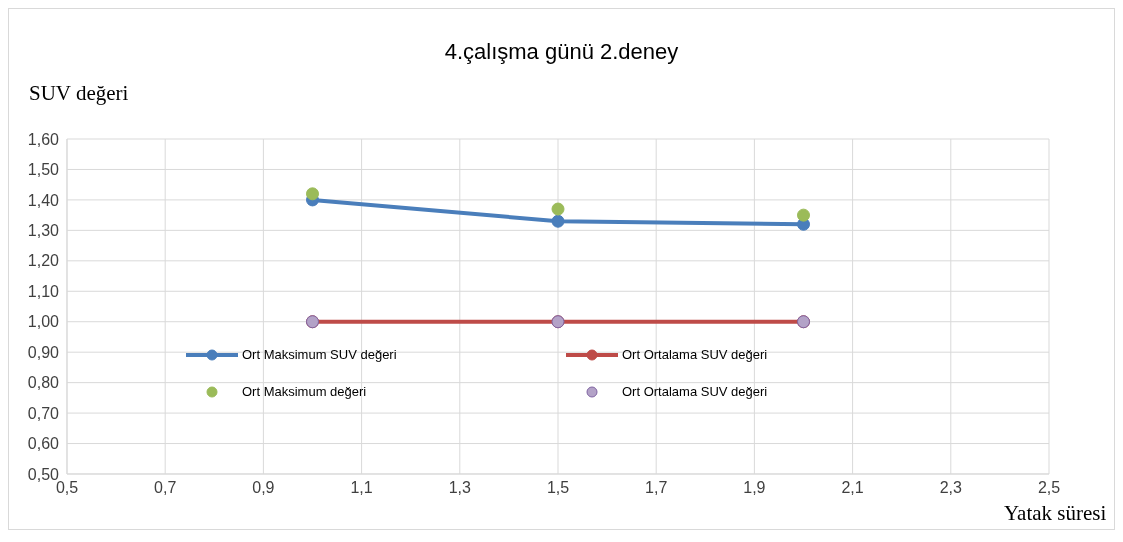 The width and height of the screenshot is (1123, 542). I want to click on x-tick-label: 2,3, so click(951, 488).